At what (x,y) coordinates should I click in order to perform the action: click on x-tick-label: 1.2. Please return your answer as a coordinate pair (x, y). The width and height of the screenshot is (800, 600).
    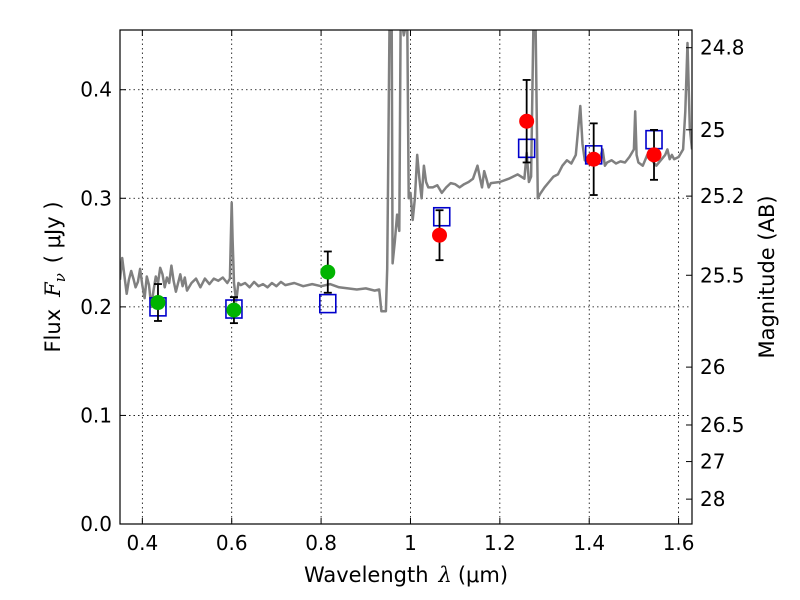
    Looking at the image, I should click on (500, 543).